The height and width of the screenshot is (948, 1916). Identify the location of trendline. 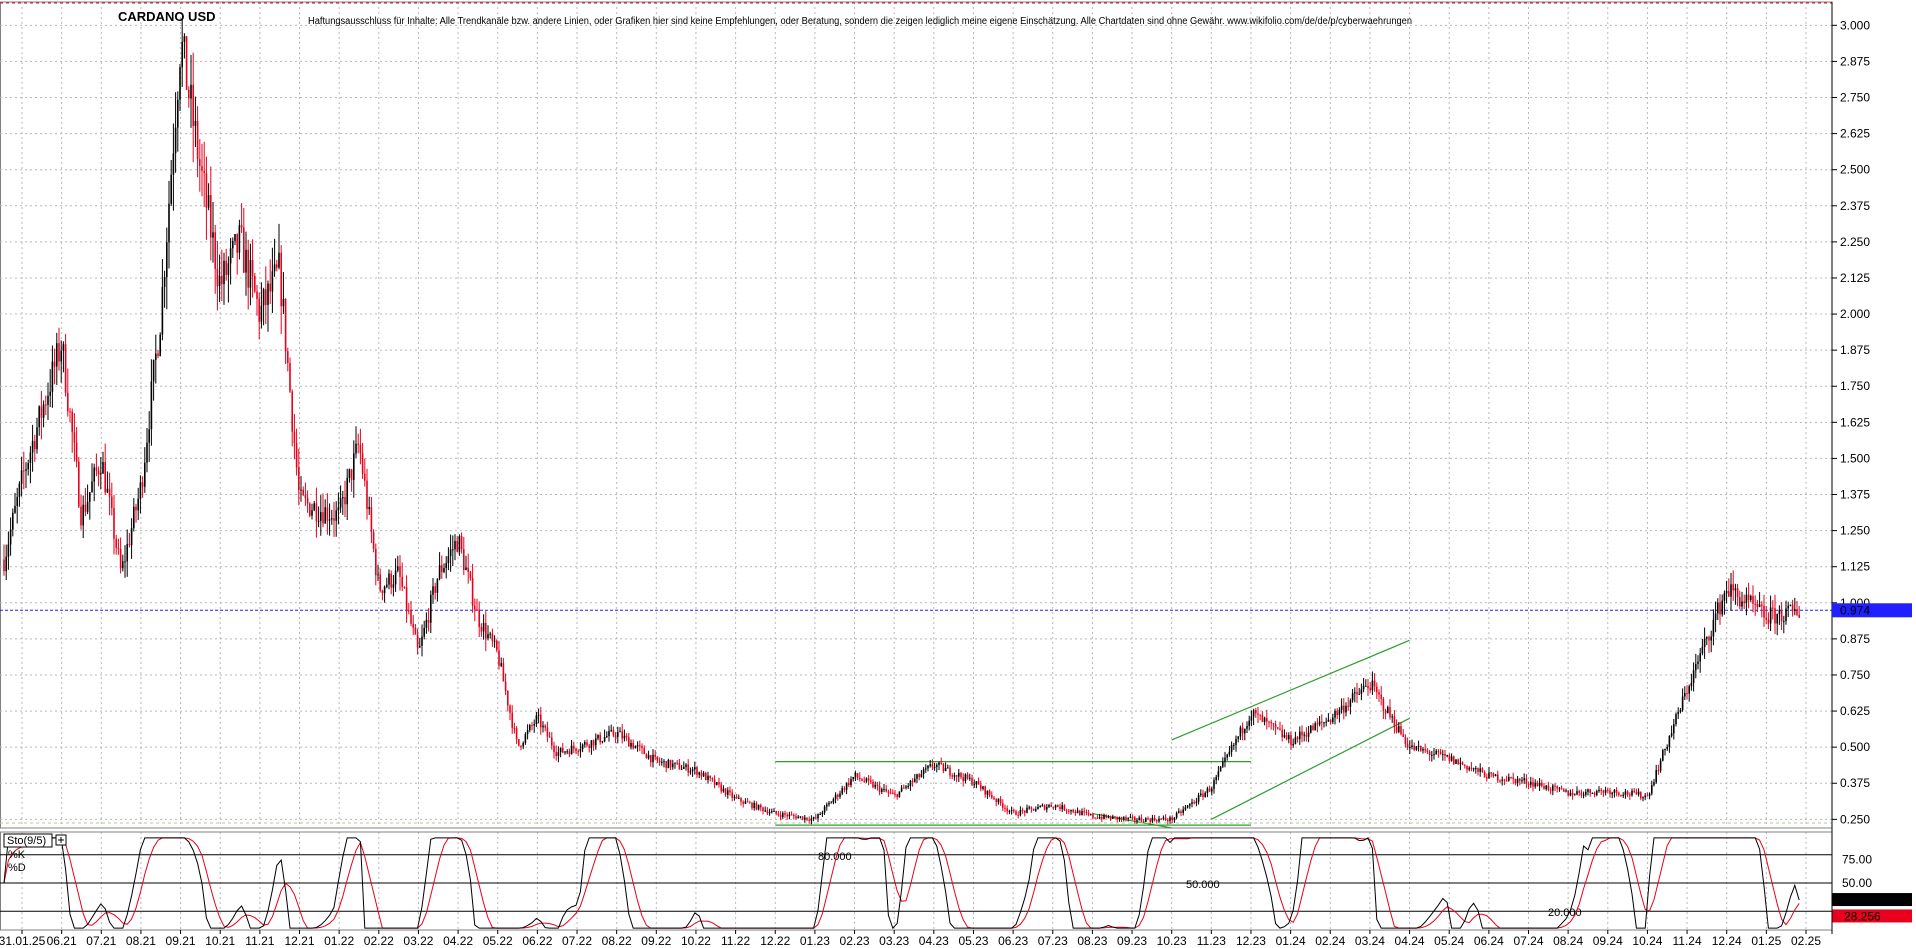
(1290, 690).